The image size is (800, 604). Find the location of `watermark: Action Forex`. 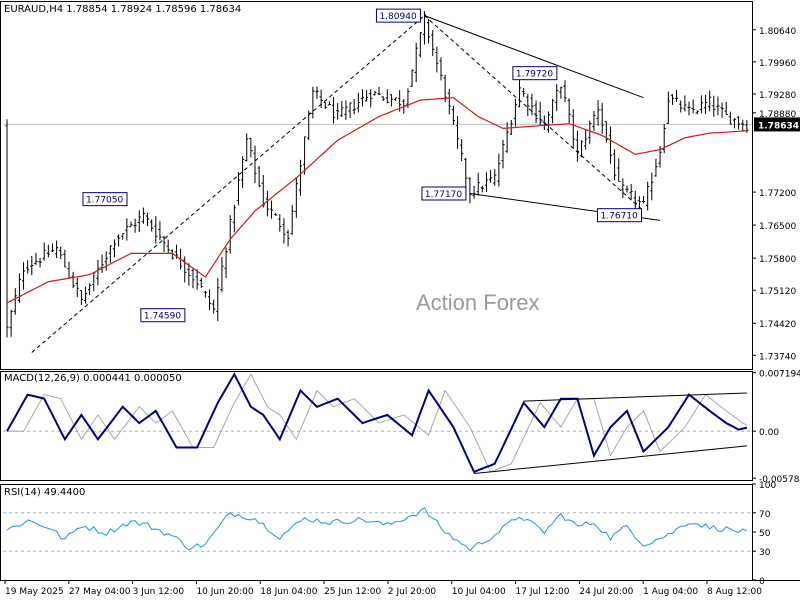

watermark: Action Forex is located at coordinates (478, 302).